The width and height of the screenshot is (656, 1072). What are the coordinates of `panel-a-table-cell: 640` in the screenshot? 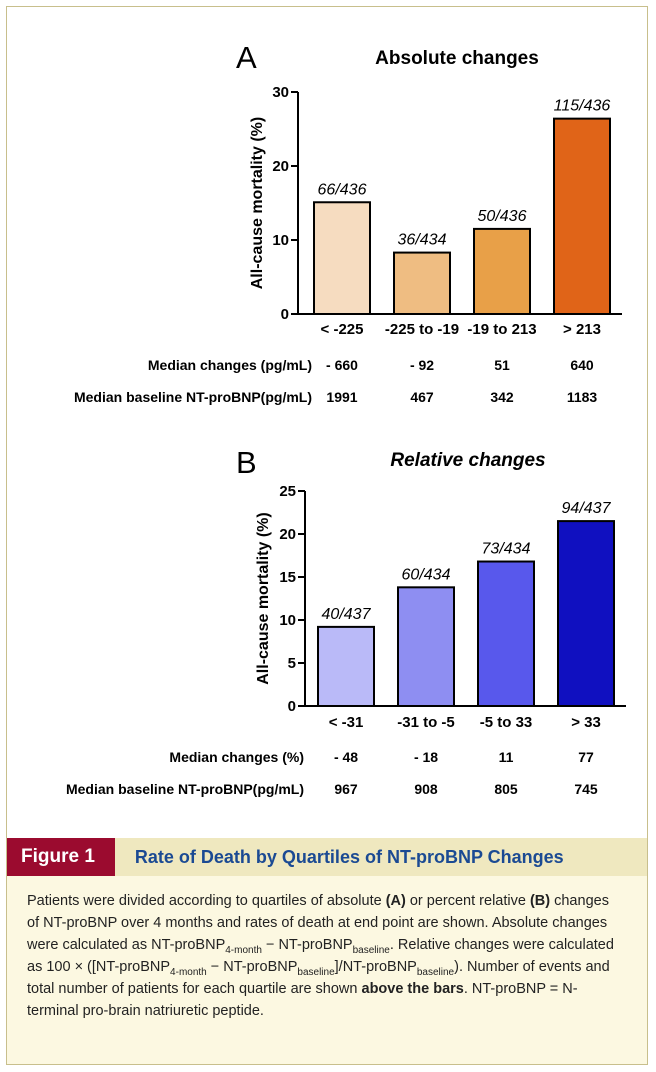 It's located at (582, 365).